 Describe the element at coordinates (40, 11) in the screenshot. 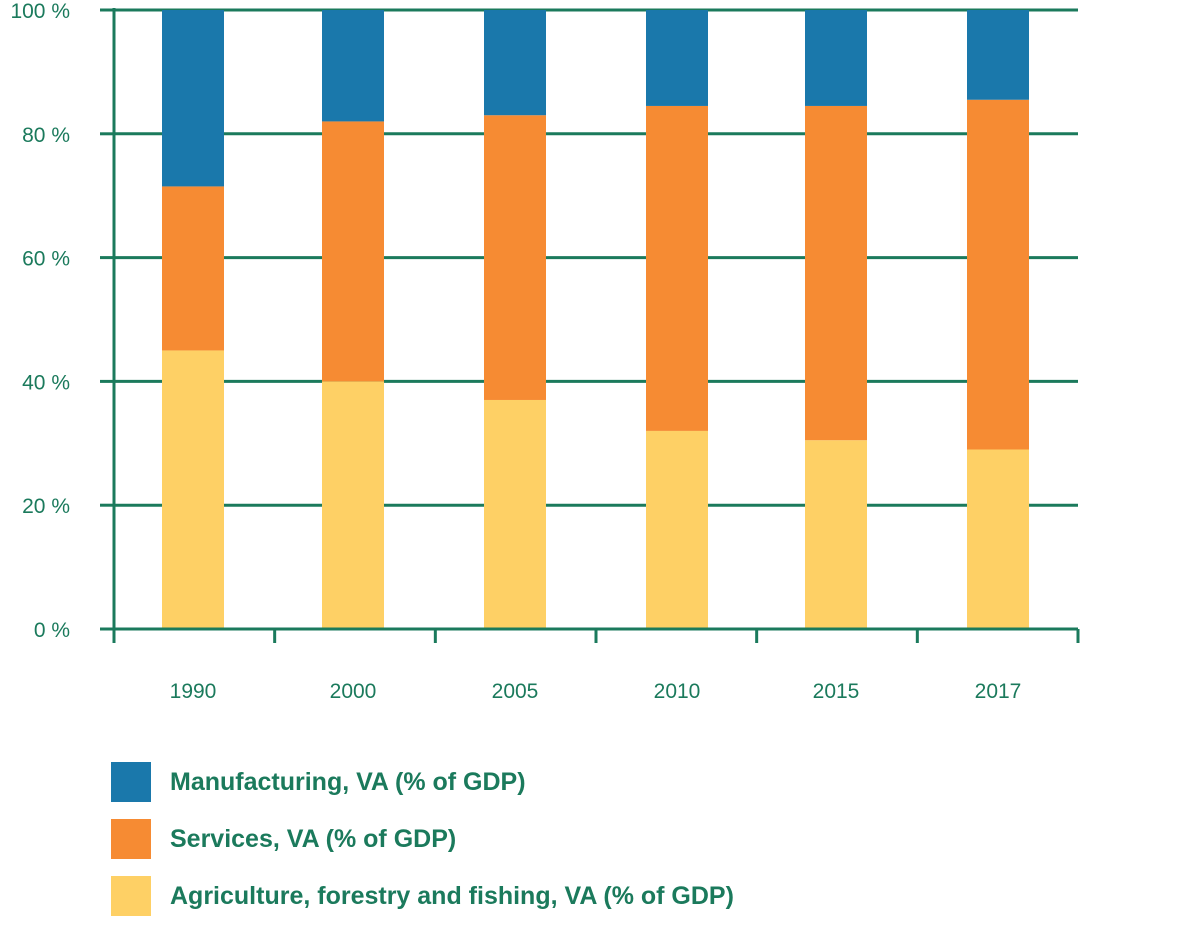

I see `y-tick-label-100: 100 %` at that location.